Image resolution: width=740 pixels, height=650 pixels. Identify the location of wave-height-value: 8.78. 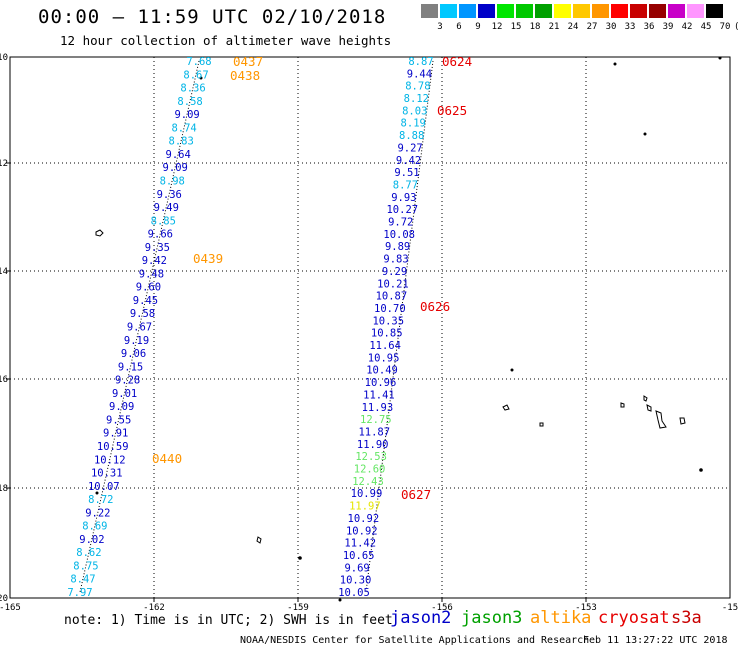
(417, 87).